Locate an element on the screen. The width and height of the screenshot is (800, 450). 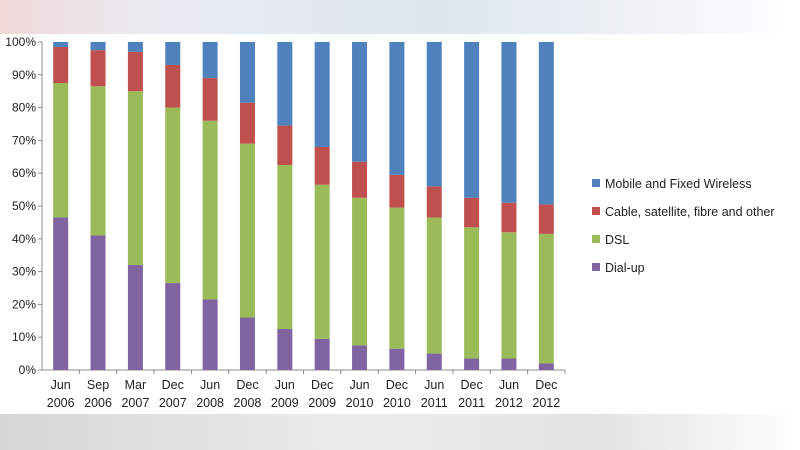
y-tick-label: 30% is located at coordinates (24, 272).